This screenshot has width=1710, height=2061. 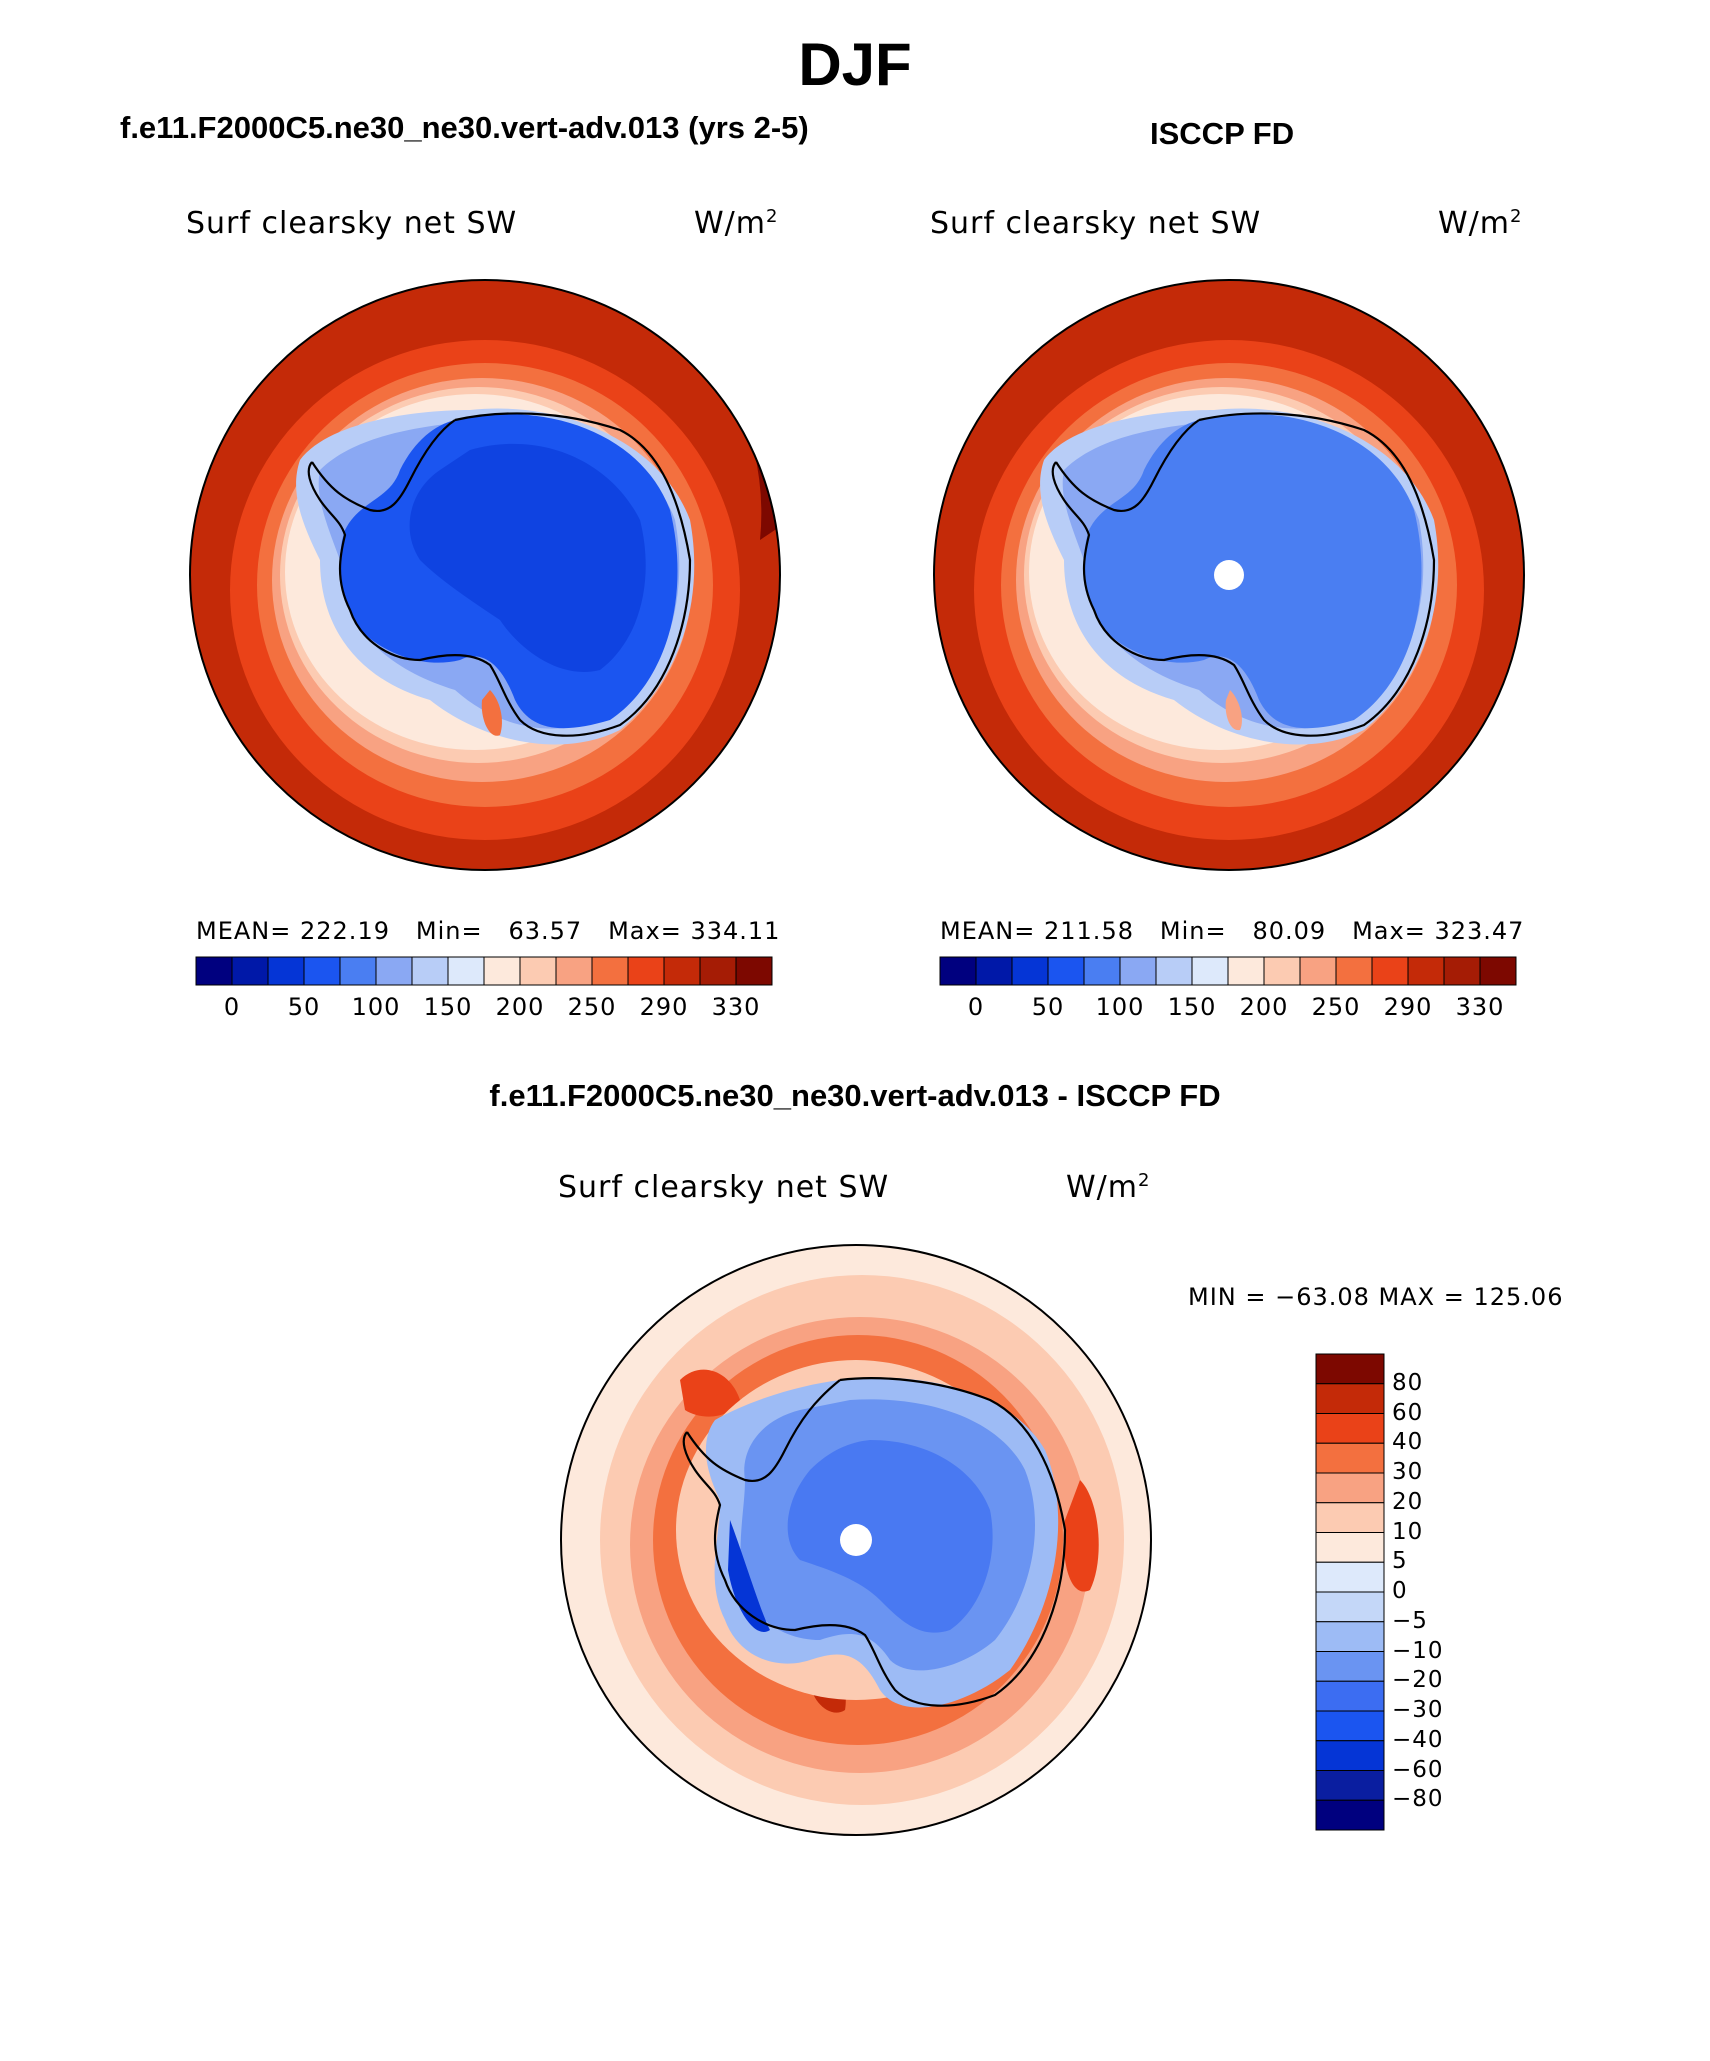 I want to click on panel-3-stats: MIN = −63.08 MAX = 125.06, so click(x=1376, y=1297).